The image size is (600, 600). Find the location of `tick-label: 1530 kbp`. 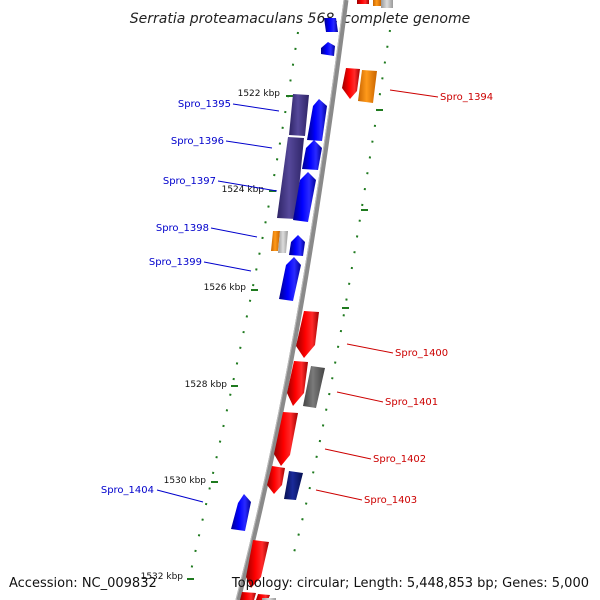

tick-label: 1530 kbp is located at coordinates (185, 481).